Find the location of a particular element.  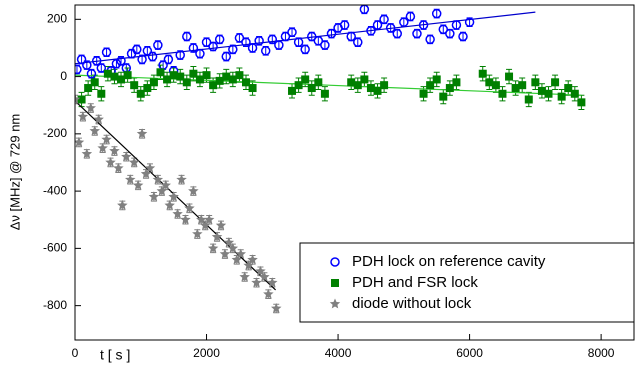

y-tick-label: -800 is located at coordinates (55, 305).